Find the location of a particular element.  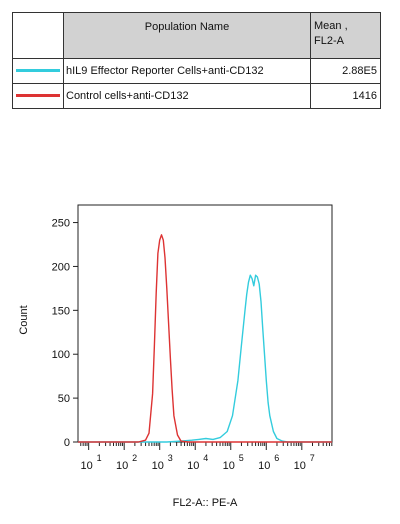

y-tick-label: 150 is located at coordinates (61, 311).